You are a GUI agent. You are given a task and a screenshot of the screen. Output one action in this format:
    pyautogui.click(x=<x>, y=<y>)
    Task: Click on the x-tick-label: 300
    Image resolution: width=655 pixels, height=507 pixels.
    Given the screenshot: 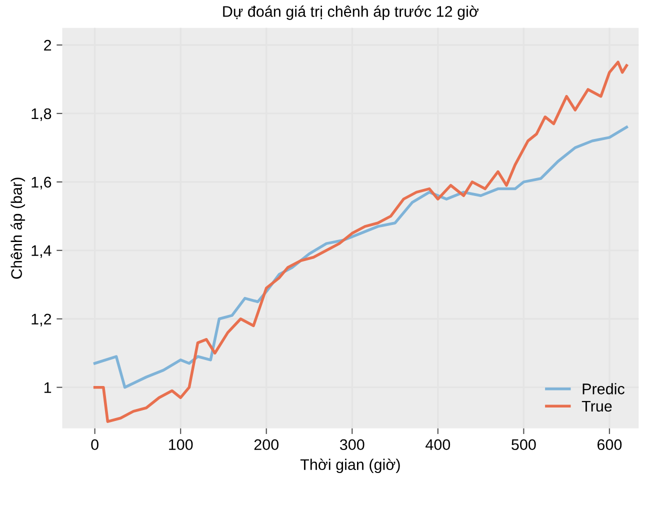 What is the action you would take?
    pyautogui.click(x=352, y=444)
    